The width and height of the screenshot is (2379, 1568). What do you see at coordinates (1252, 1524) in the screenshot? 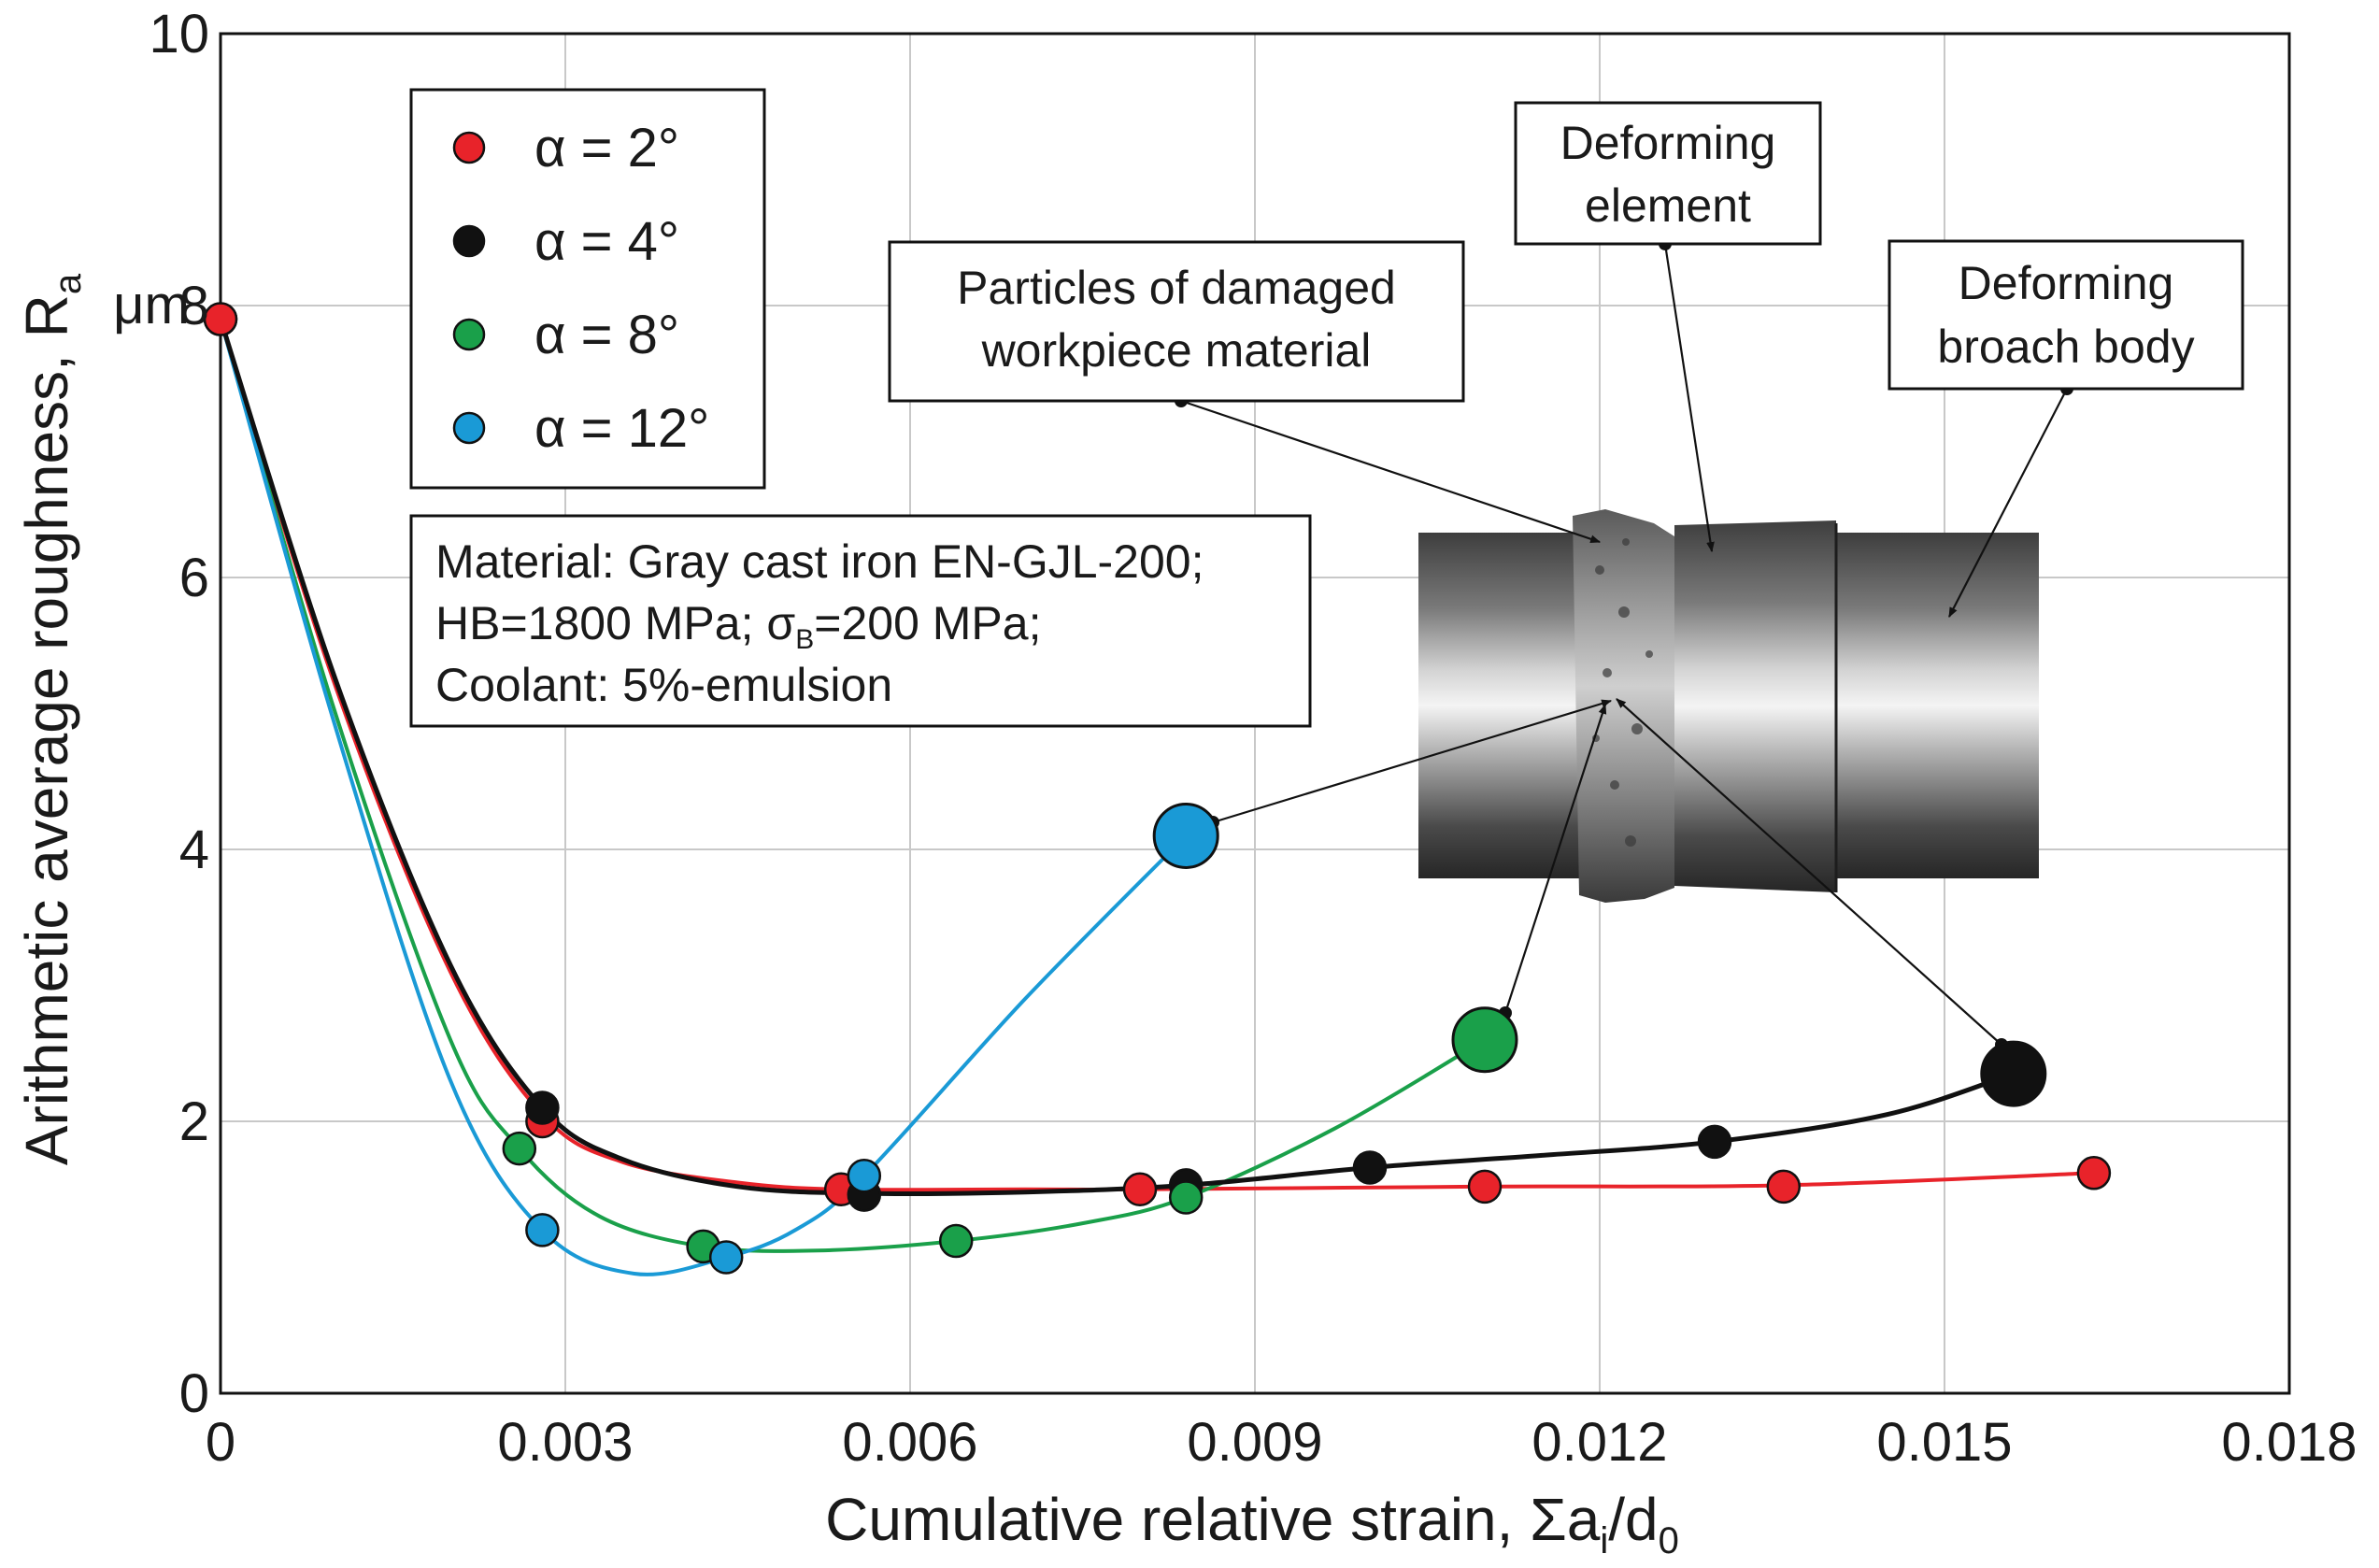
I see `x-axis-title: Cumulative relative strain, Σai/d0` at bounding box center [1252, 1524].